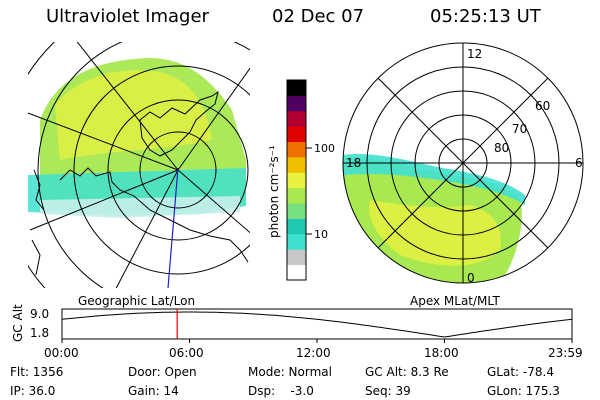 Image resolution: width=600 pixels, height=400 pixels. I want to click on colorbar: 100 10 photon cm⁻²s⁻¹, so click(301, 180).